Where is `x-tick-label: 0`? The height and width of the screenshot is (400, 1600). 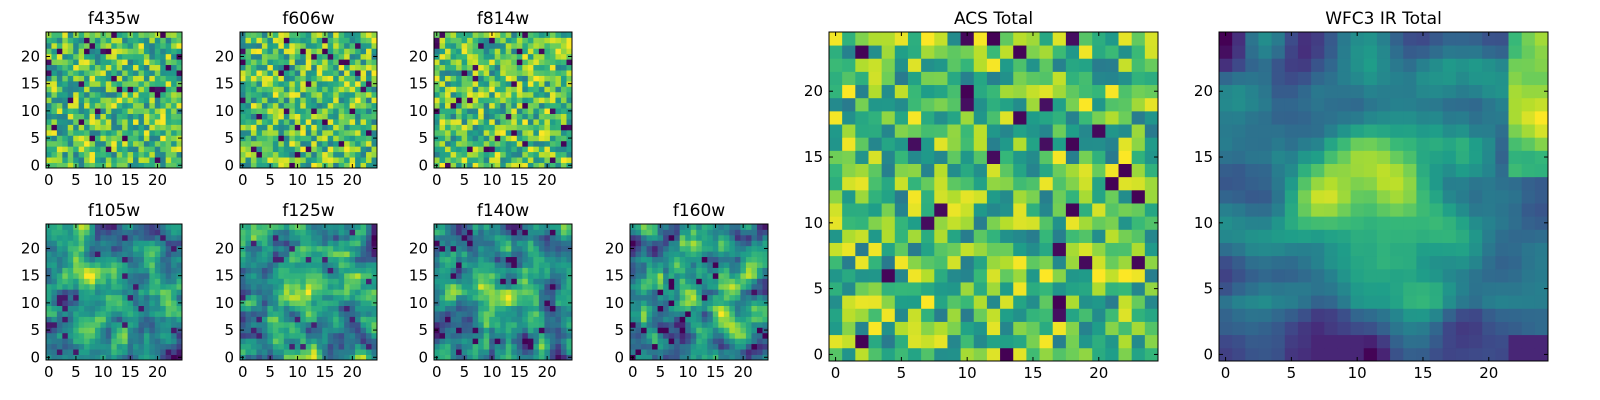 x-tick-label: 0 is located at coordinates (243, 180).